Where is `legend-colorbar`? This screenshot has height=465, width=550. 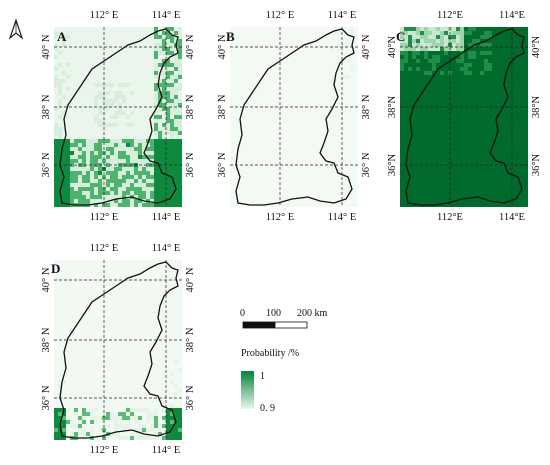
legend-colorbar is located at coordinates (247, 390).